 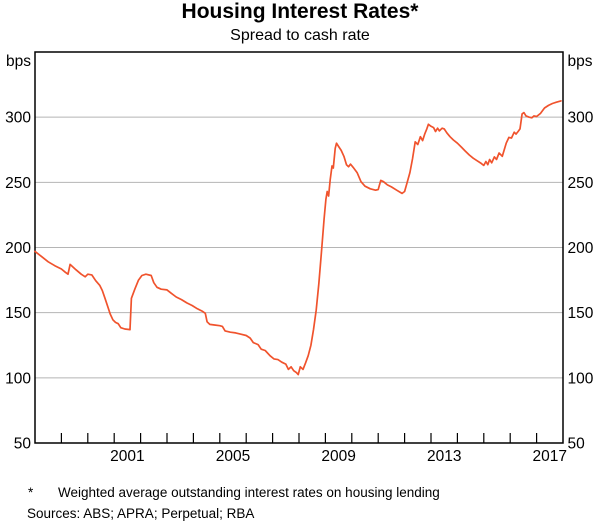 What do you see at coordinates (581, 313) in the screenshot?
I see `y-tick-label-right-150: 150` at bounding box center [581, 313].